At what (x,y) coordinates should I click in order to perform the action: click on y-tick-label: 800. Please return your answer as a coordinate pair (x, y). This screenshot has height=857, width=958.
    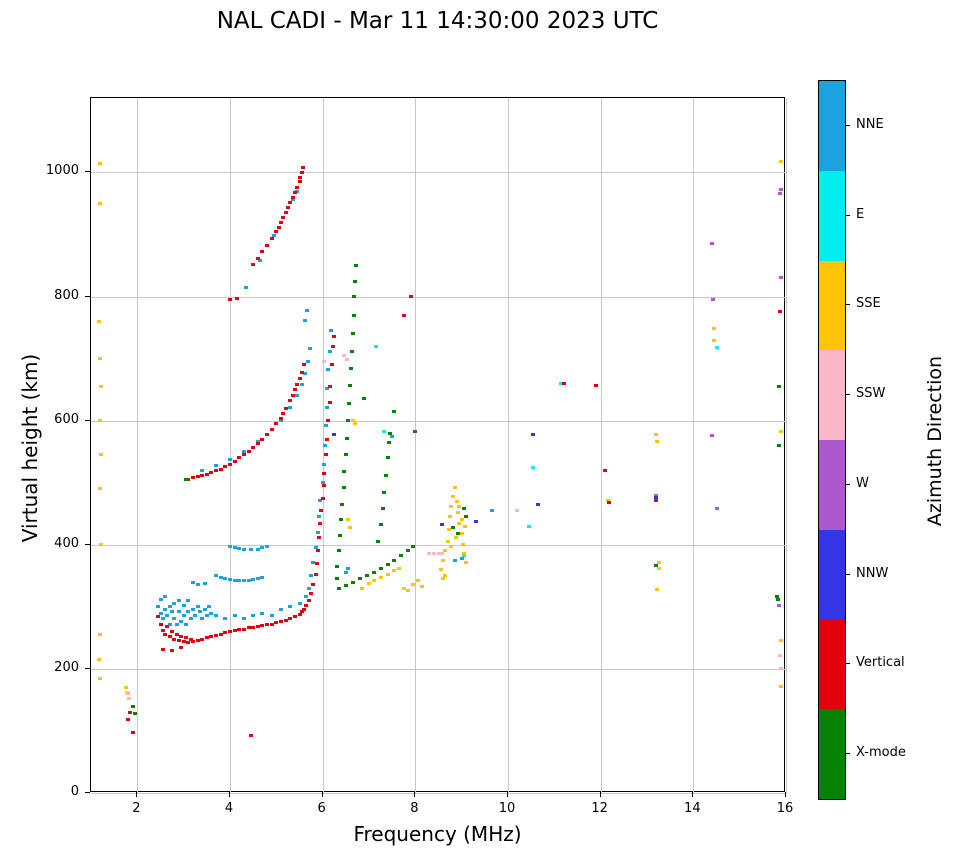
    Looking at the image, I should click on (66, 295).